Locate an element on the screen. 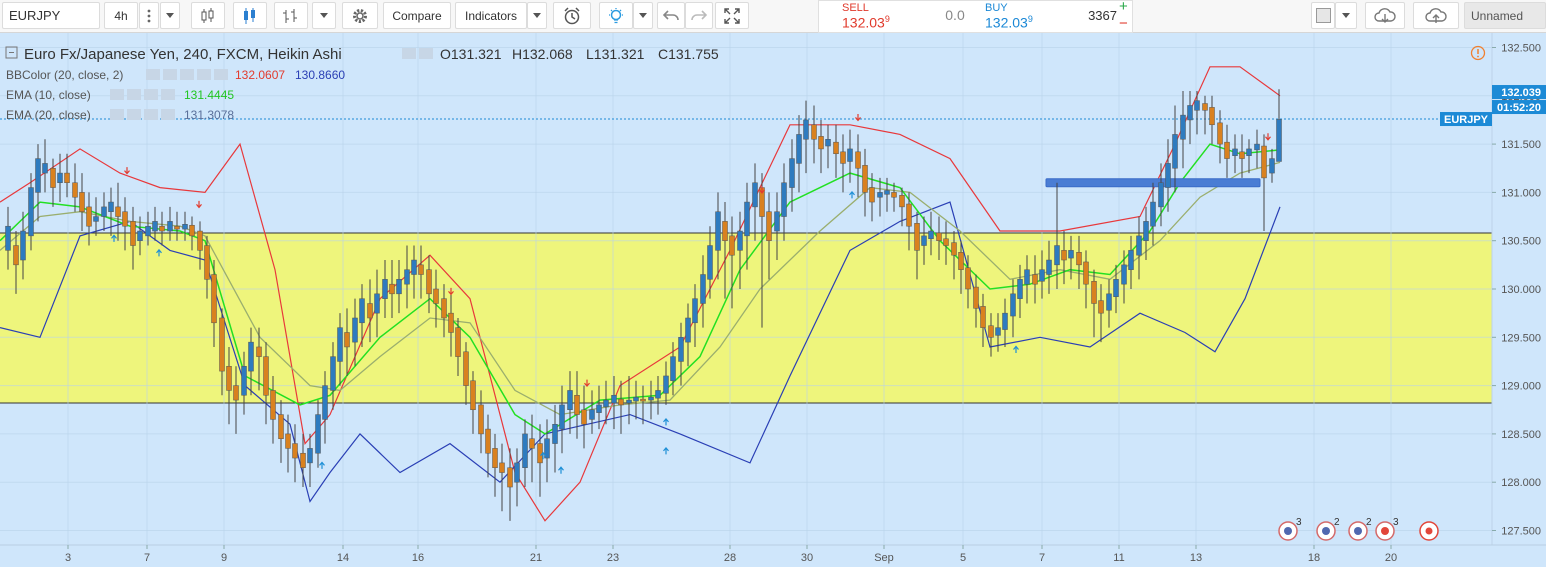 Image resolution: width=1546 pixels, height=572 pixels. quantity-minus-button: − is located at coordinates (1123, 23).